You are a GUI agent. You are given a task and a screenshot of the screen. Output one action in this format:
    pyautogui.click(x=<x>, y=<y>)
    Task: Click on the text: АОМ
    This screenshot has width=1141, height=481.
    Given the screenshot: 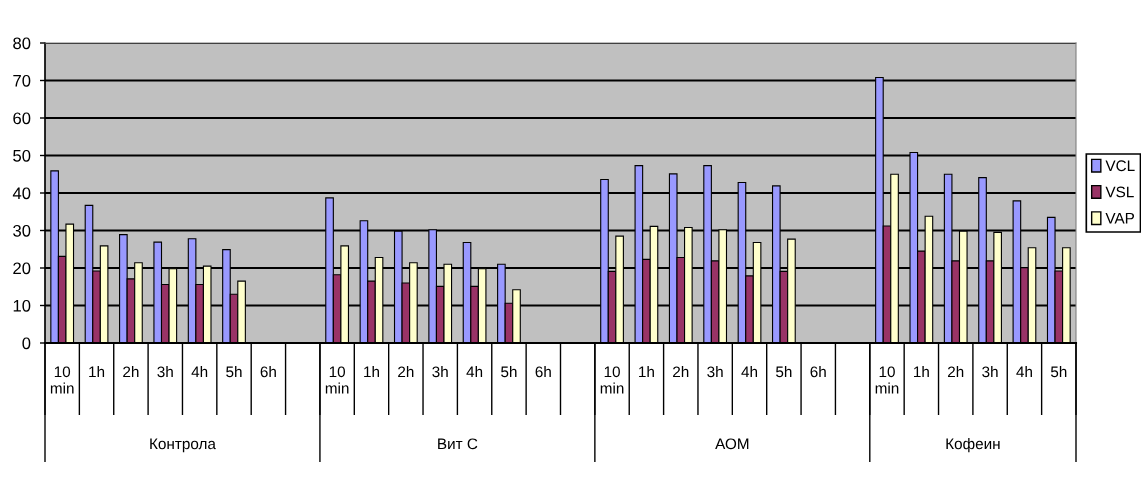 What is the action you would take?
    pyautogui.click(x=732, y=444)
    